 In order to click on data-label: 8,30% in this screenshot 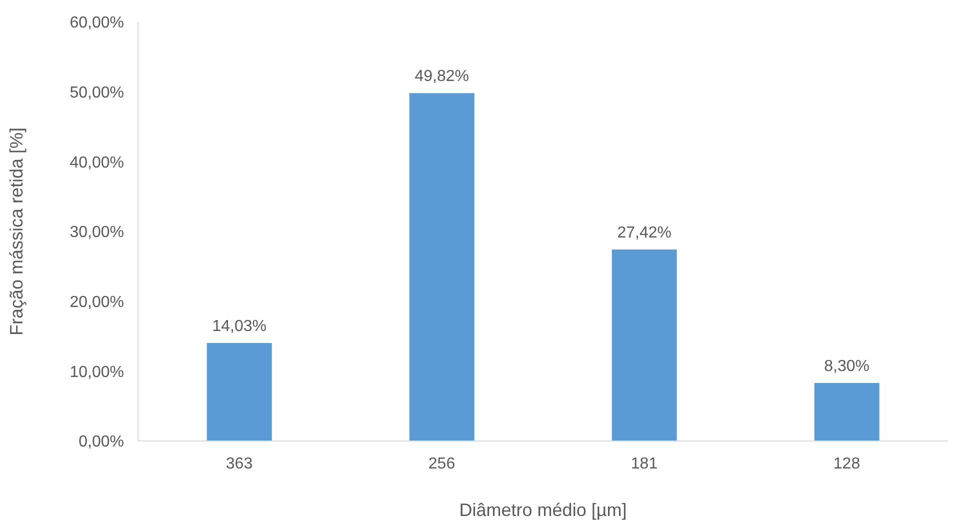, I will do `click(847, 367)`.